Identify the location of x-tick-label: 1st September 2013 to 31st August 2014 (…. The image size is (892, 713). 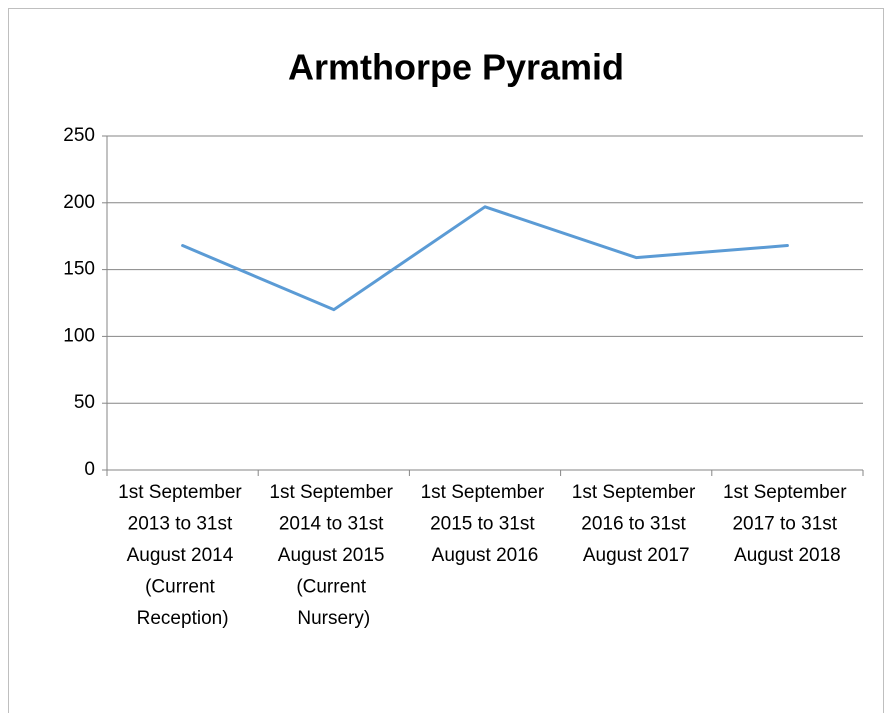
(182, 555).